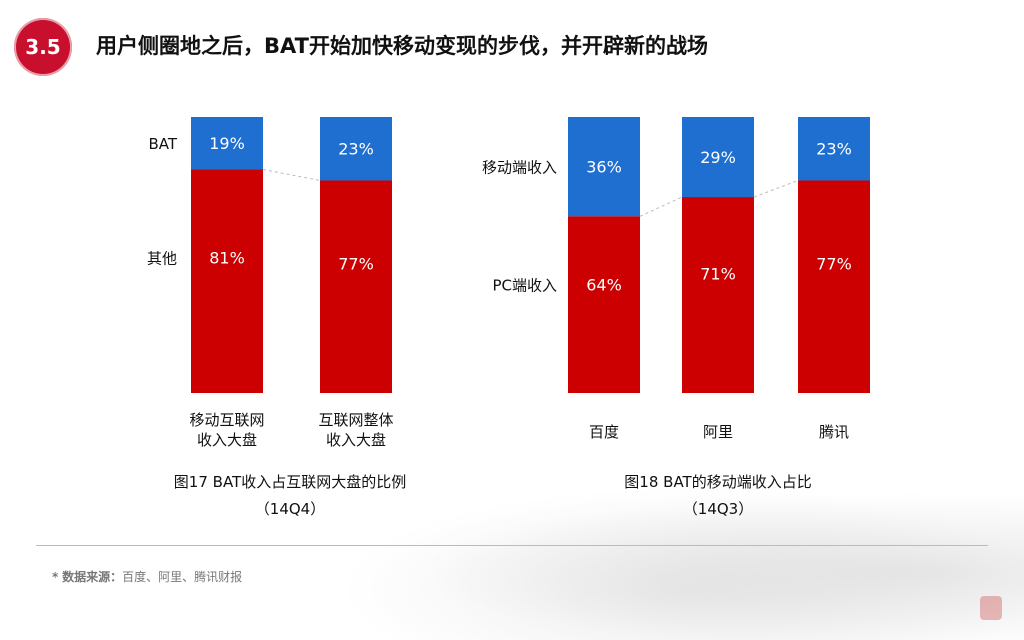  What do you see at coordinates (226, 420) in the screenshot?
I see `category-label-1-1: 移动互联网` at bounding box center [226, 420].